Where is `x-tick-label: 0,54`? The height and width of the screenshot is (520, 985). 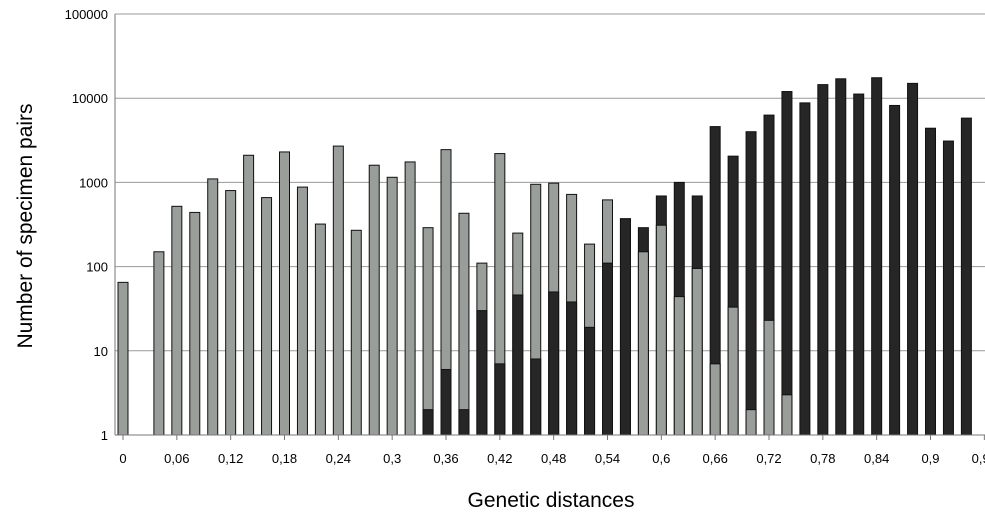
x-tick-label: 0,54 is located at coordinates (607, 458).